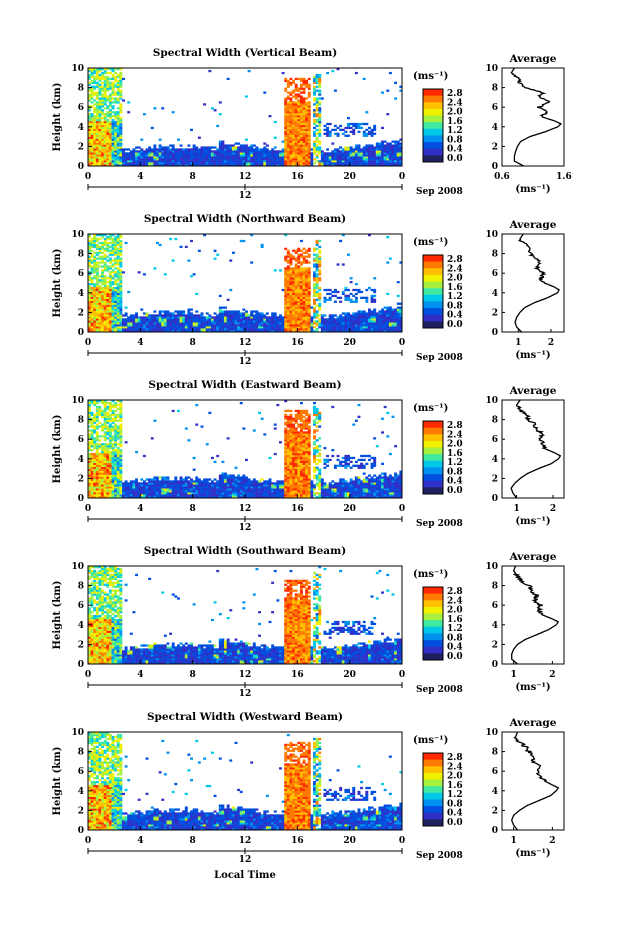 This screenshot has height=929, width=623. Describe the element at coordinates (81, 255) in the screenshot. I see `y-tick-label: 8` at that location.